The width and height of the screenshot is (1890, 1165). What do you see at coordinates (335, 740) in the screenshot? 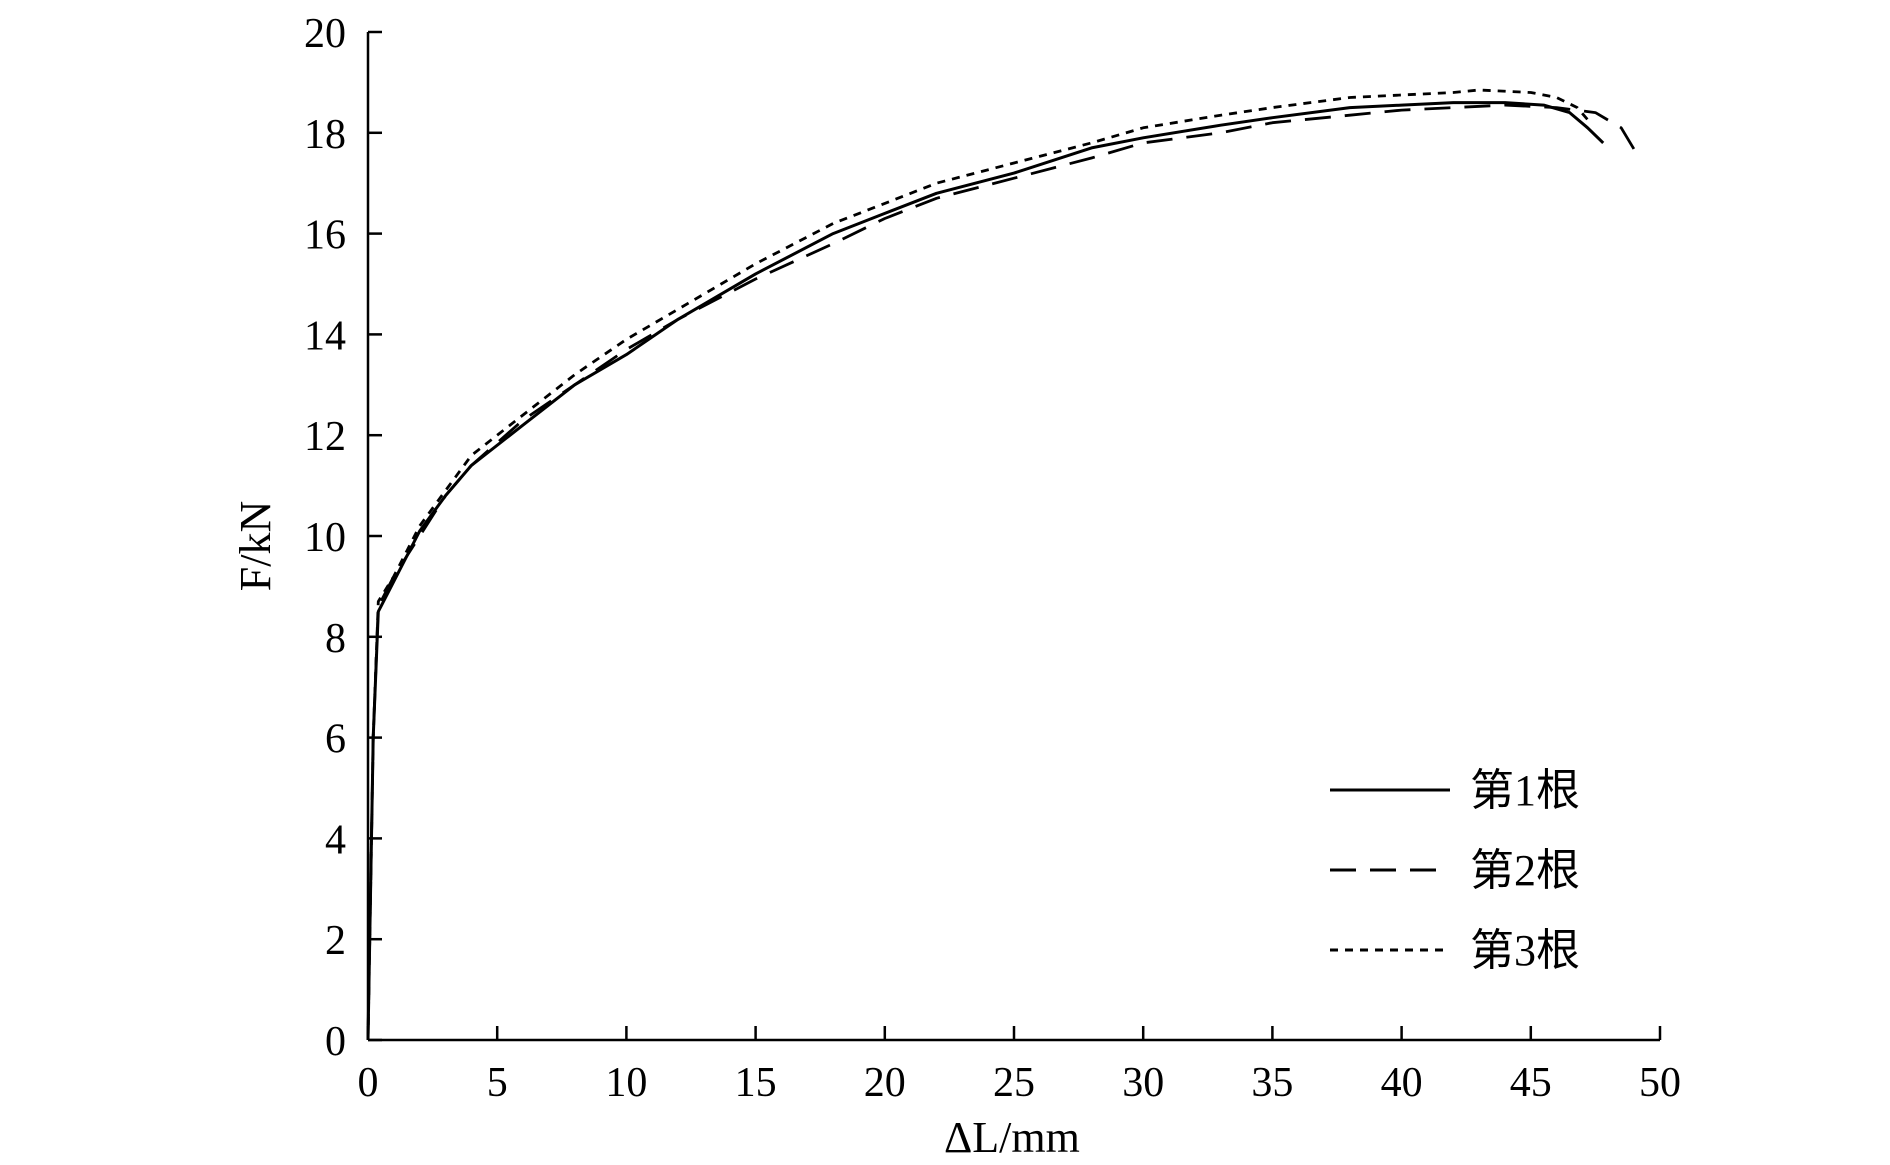
I see `y-tick-label: 6` at bounding box center [335, 740].